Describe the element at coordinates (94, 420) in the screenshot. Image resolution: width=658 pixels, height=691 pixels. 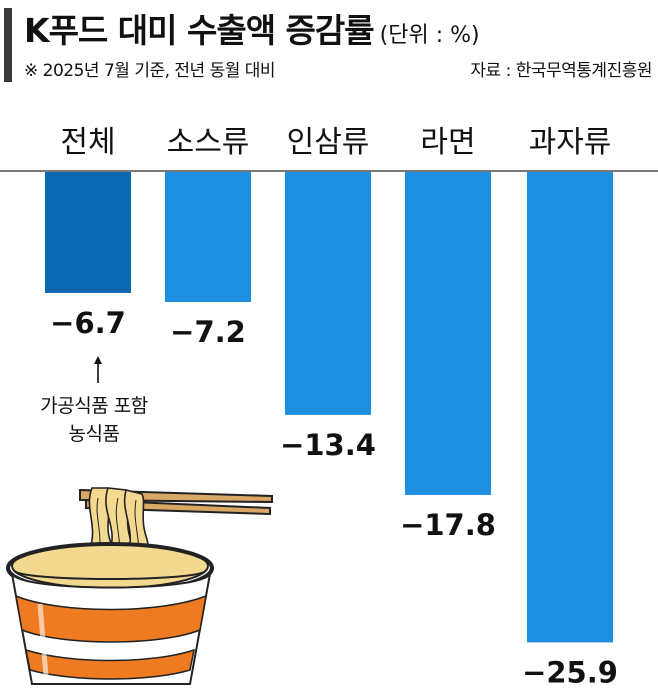
I see `annotation-note: 가공식품 포함 농식품` at that location.